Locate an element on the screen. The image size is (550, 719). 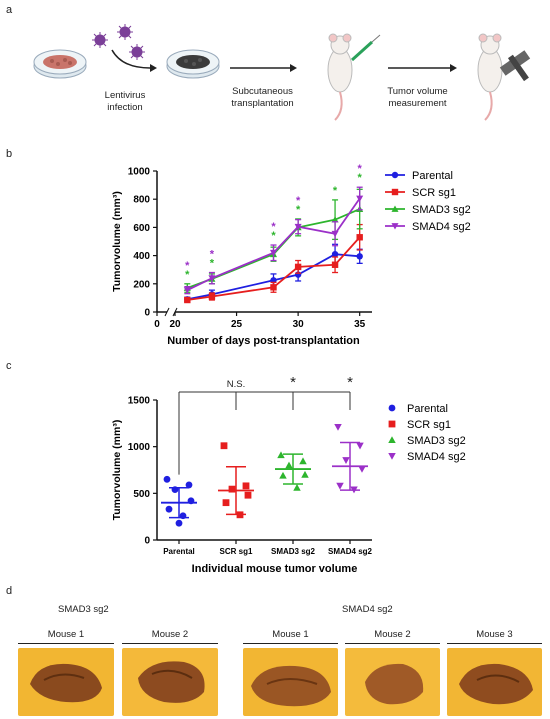
y-axis-label: Tumorvolume (mm³) is located at coordinates (117, 470).